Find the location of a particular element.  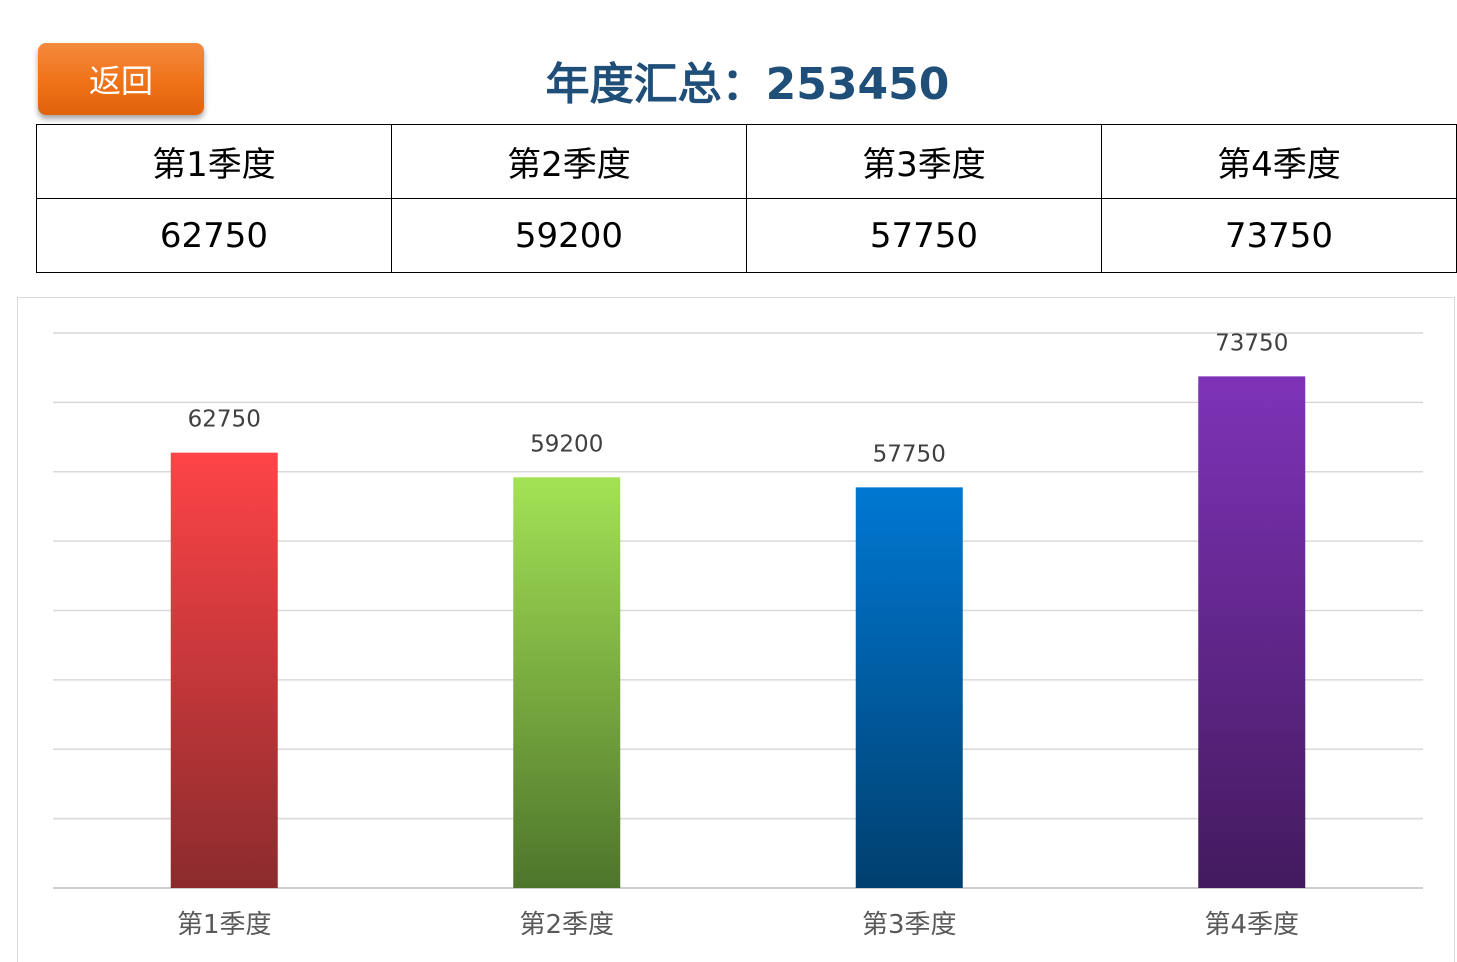

page-title: 年度汇总：253450 is located at coordinates (747, 84).